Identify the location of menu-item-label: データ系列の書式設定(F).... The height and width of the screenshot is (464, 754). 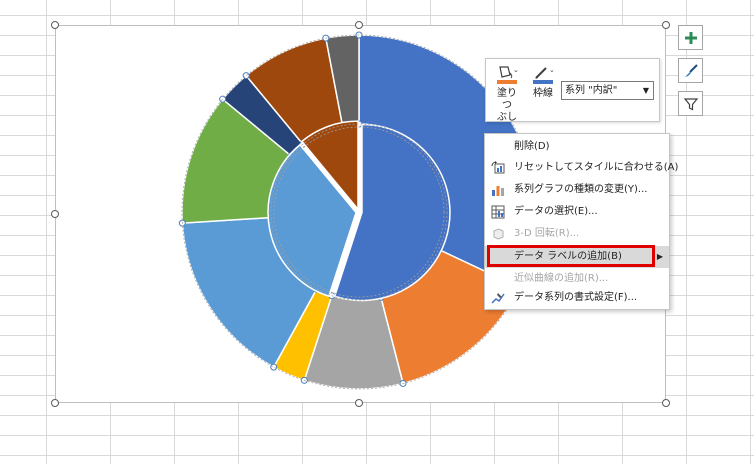
(576, 297).